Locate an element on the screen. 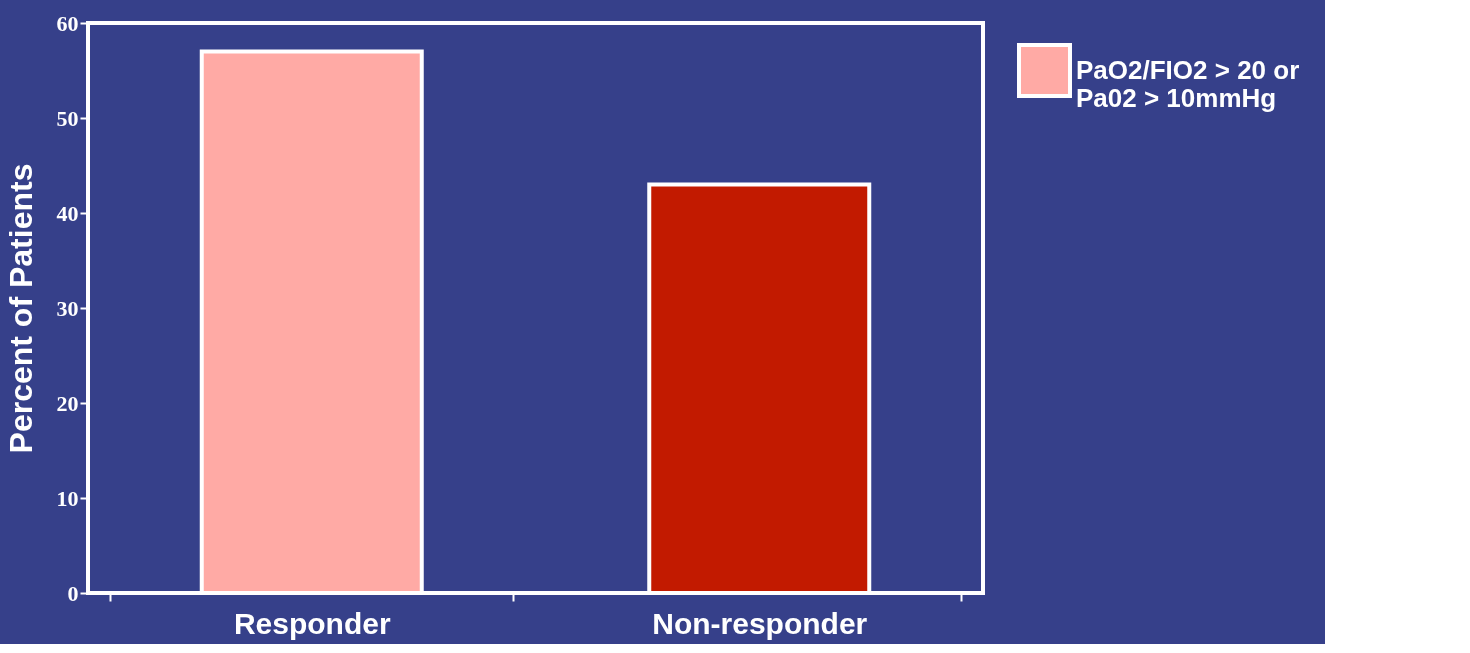 Image resolution: width=1470 pixels, height=653 pixels. x-tick-label: Responder is located at coordinates (312, 623).